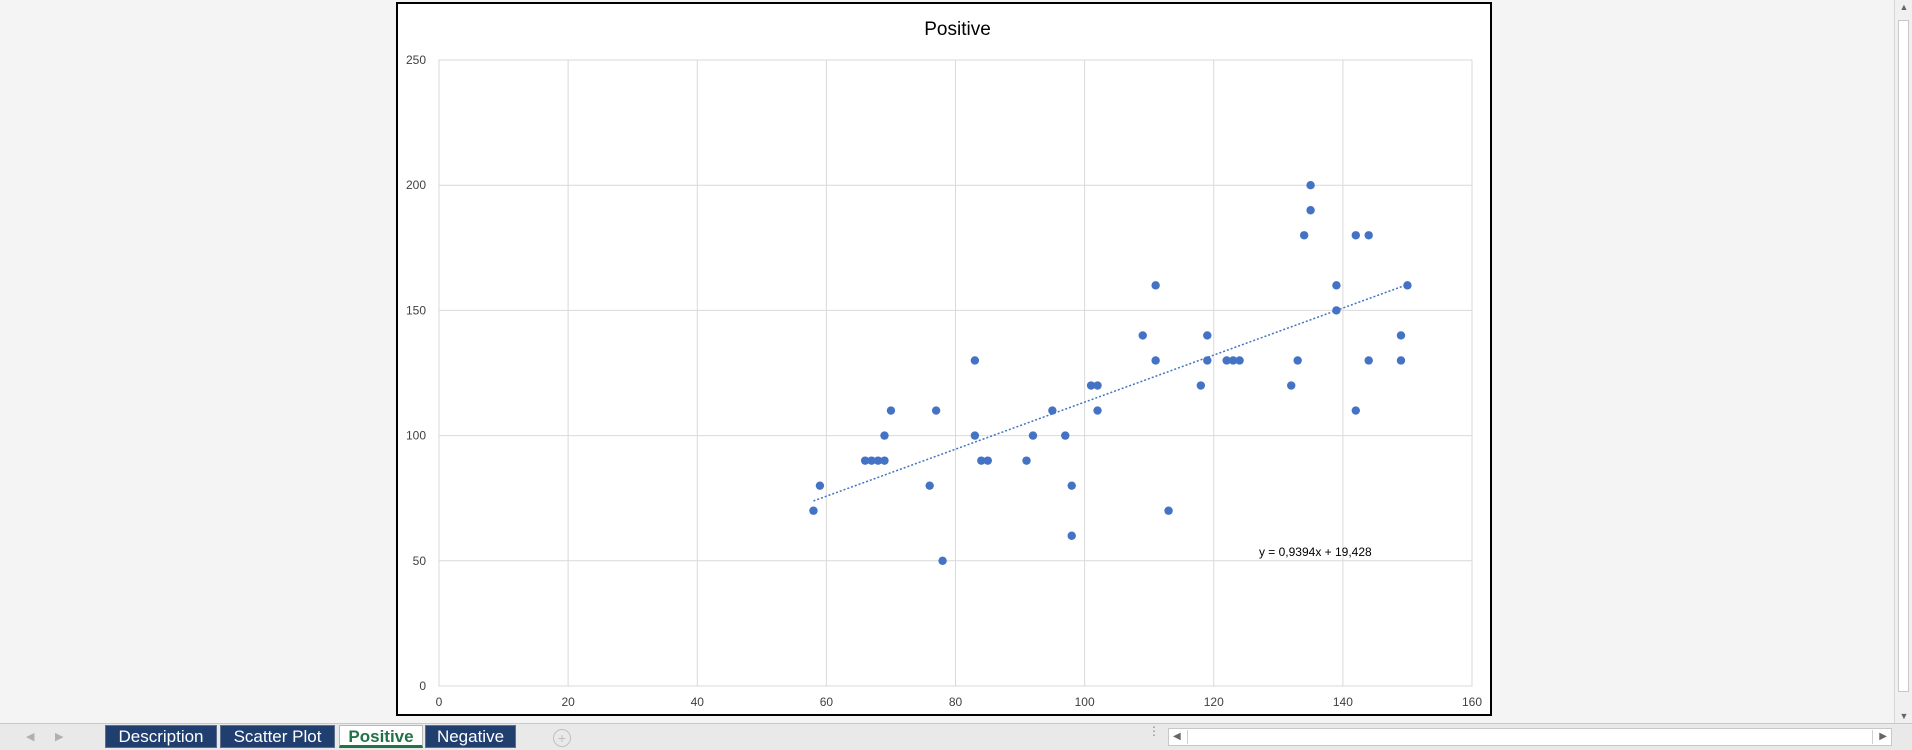  Describe the element at coordinates (1904, 7) in the screenshot. I see `scroll-up-arrow-icon: ▲` at that location.